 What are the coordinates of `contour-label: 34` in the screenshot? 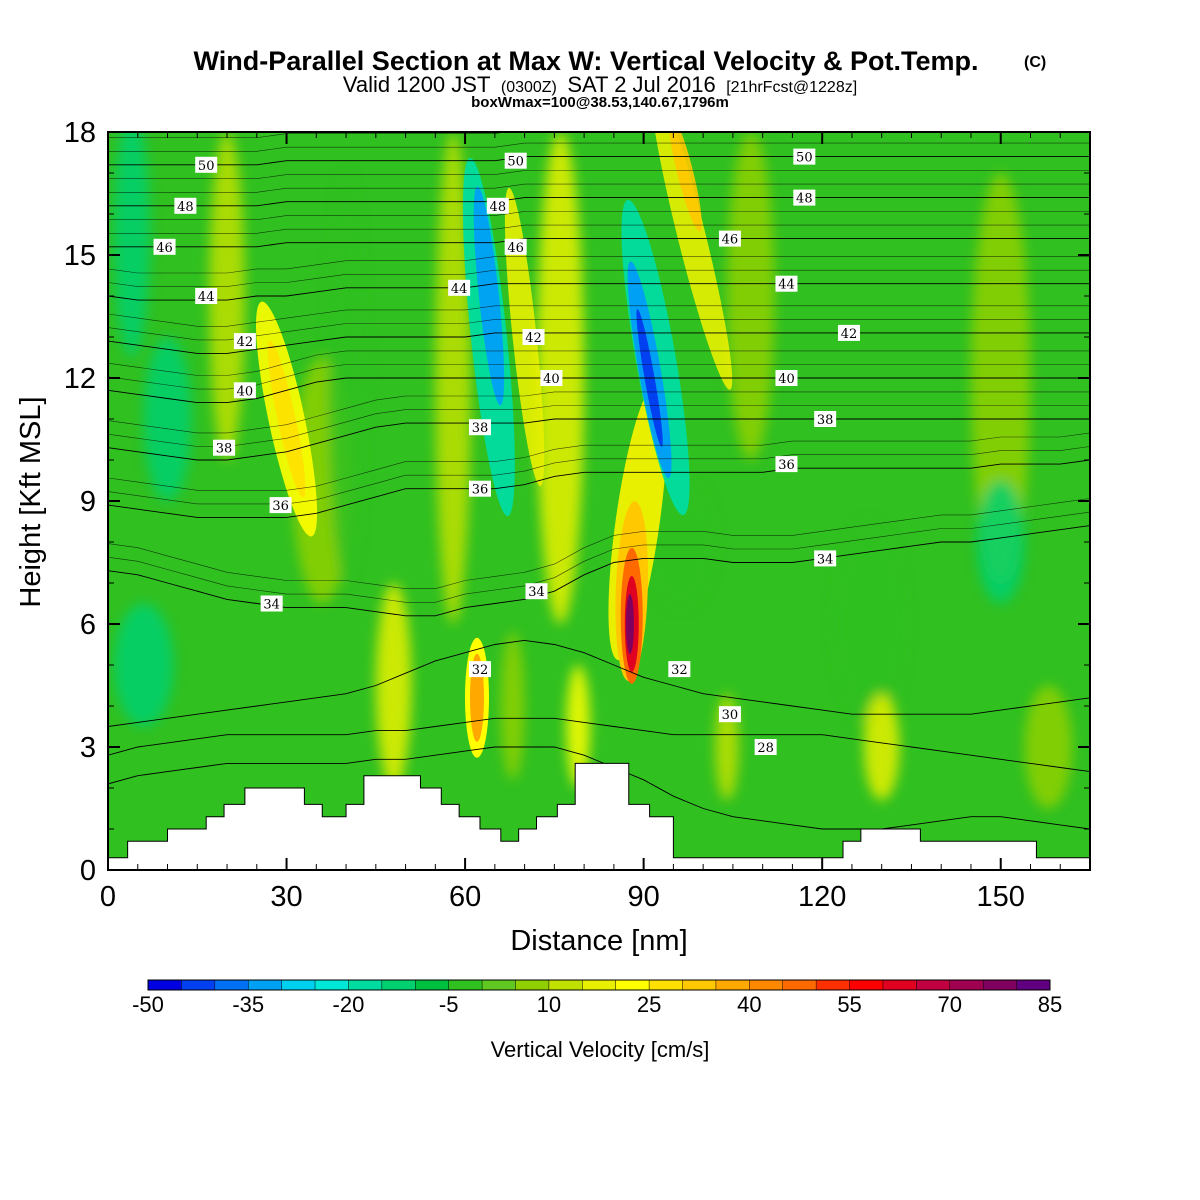 It's located at (536, 591).